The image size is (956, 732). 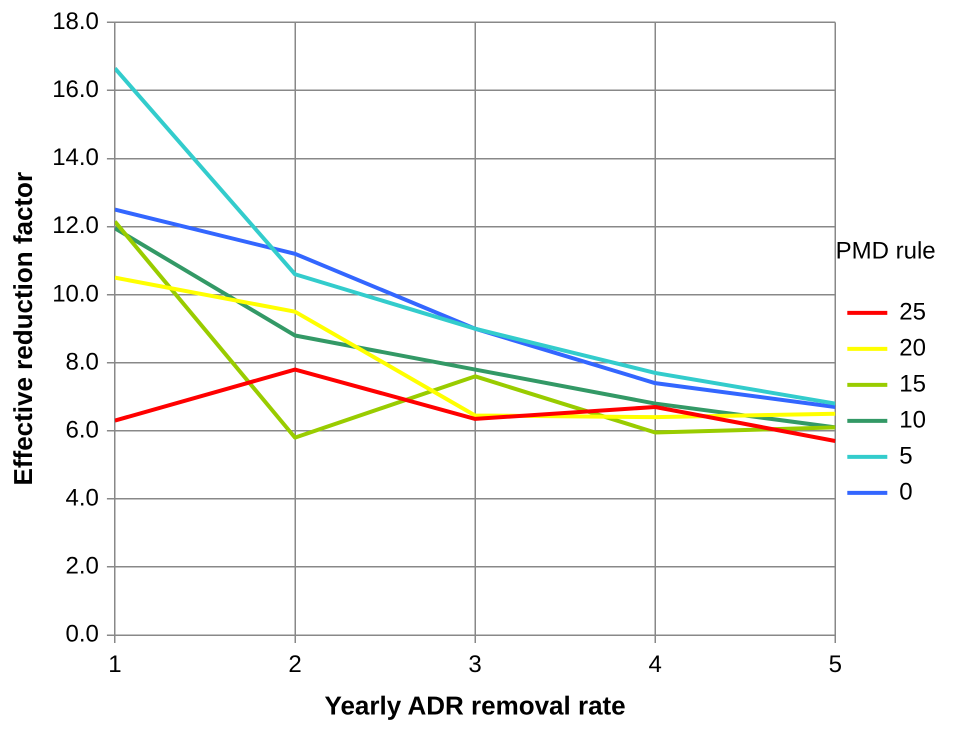 I want to click on legend-label: 15, so click(x=912, y=384).